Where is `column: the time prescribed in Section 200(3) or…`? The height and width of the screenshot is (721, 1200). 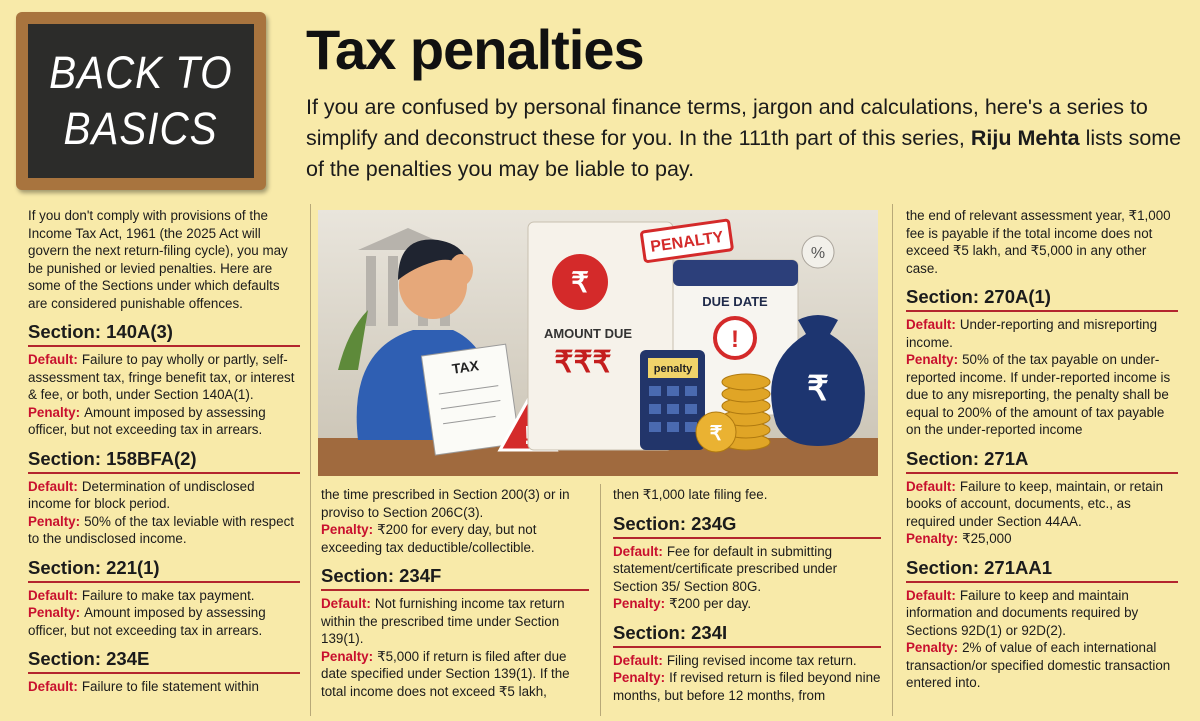 column: the time prescribed in Section 200(3) or… is located at coordinates (455, 602).